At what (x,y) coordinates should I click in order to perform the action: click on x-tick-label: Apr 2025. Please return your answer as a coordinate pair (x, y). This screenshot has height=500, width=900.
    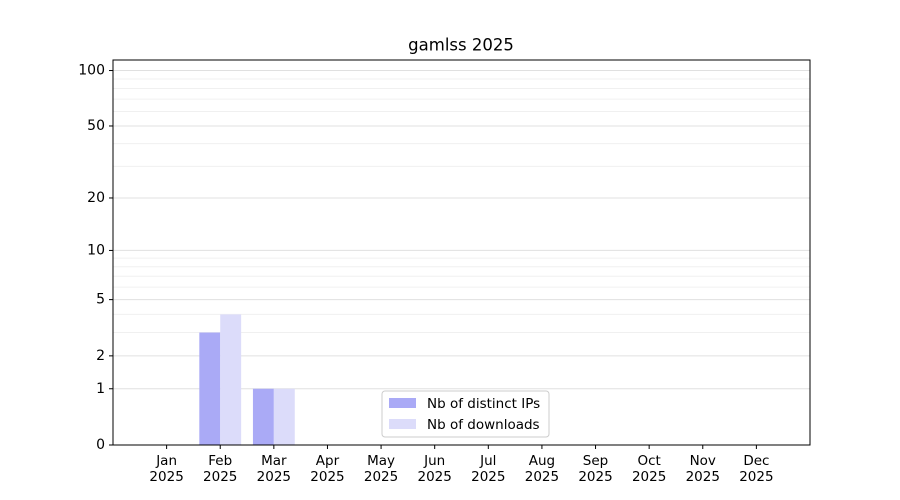
    Looking at the image, I should click on (327, 469).